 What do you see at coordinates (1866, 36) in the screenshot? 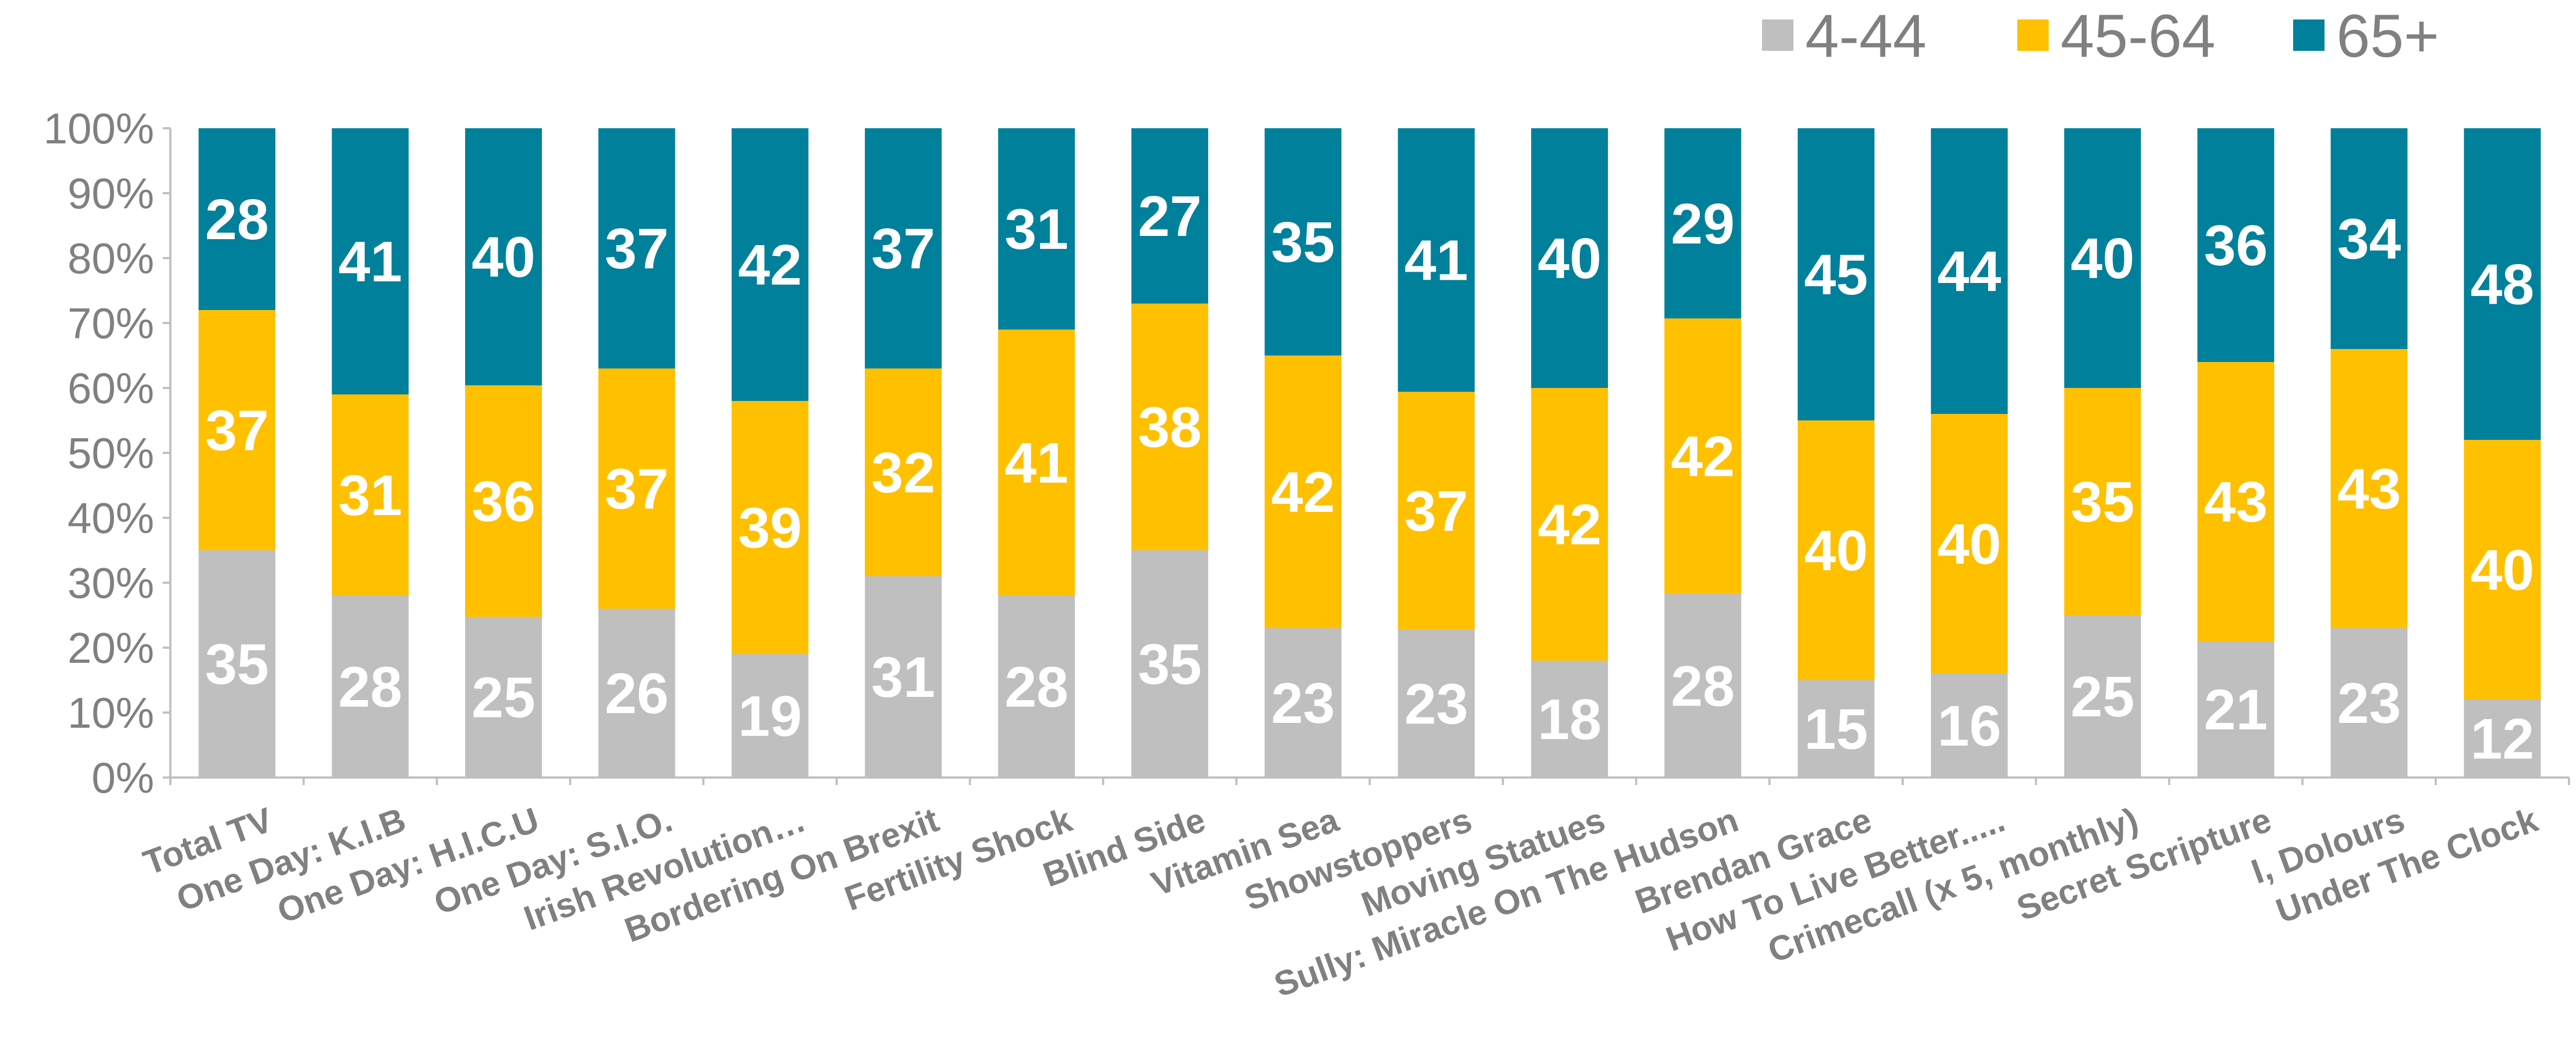
I see `legend-label: 4-44` at bounding box center [1866, 36].